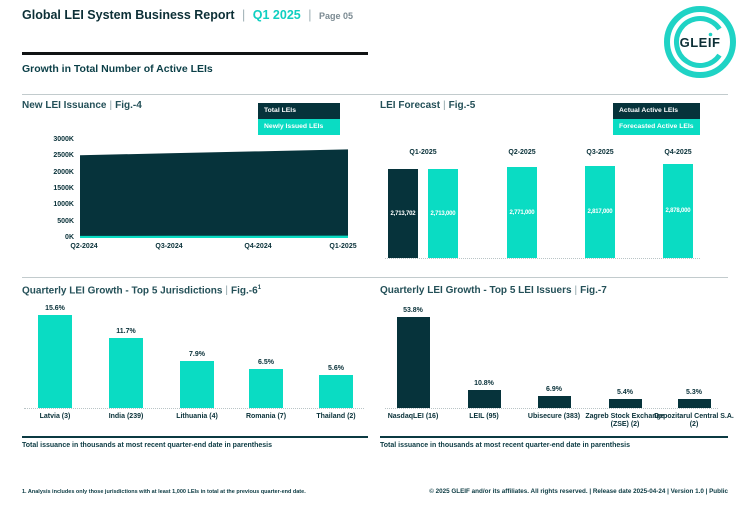 The width and height of the screenshot is (750, 508). What do you see at coordinates (63, 139) in the screenshot?
I see `y-tick-label: 3000K` at bounding box center [63, 139].